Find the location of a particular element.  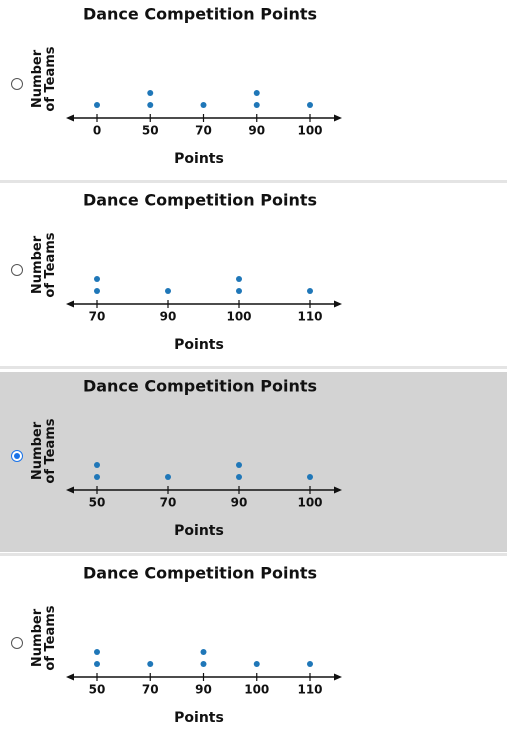

dot-plot: Dance Competition Points Points 50 70 90 100 is located at coordinates (176, 458).